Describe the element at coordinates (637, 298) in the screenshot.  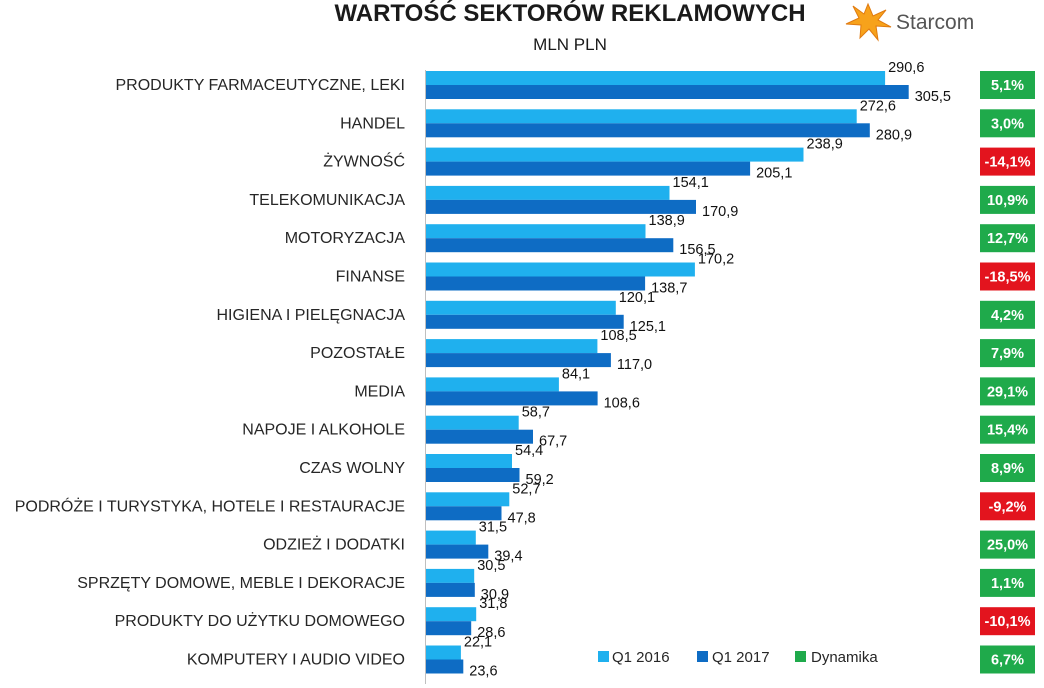
I see `value-label-q1-2016: 120,1` at that location.